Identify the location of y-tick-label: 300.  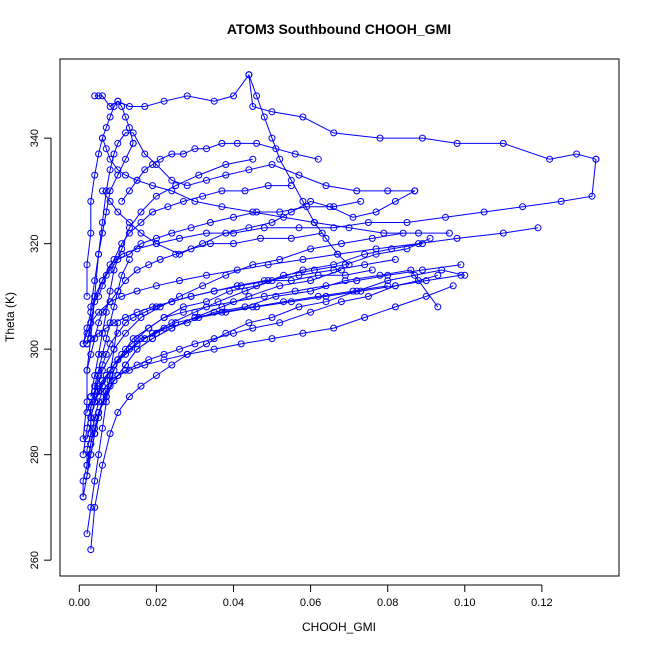
(35, 349).